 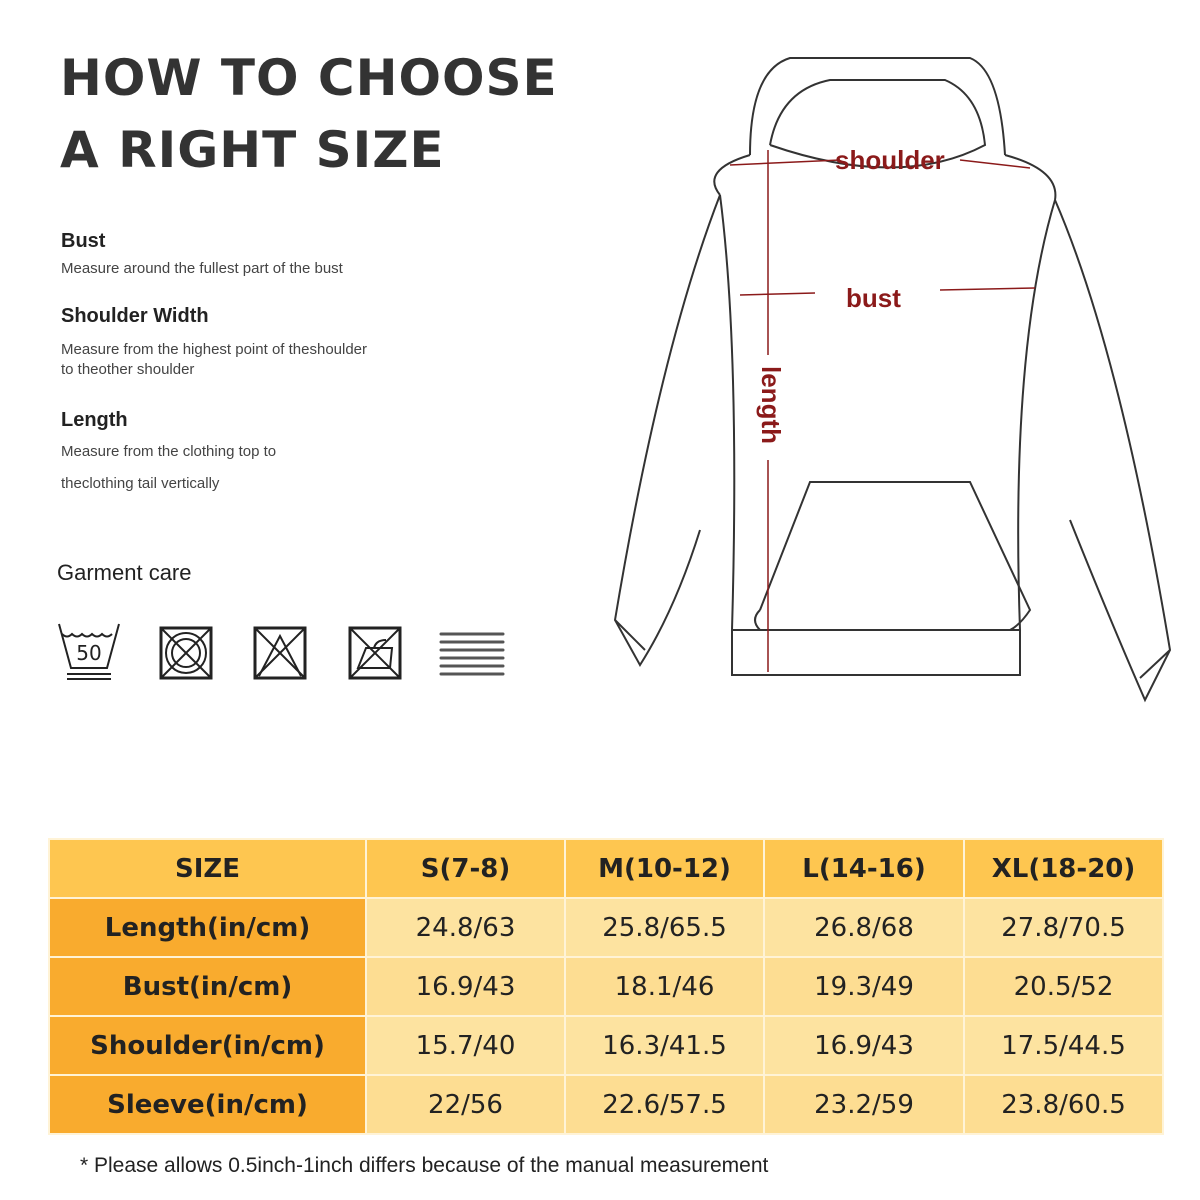 I want to click on cell: 16.3/41.5, so click(x=664, y=1045).